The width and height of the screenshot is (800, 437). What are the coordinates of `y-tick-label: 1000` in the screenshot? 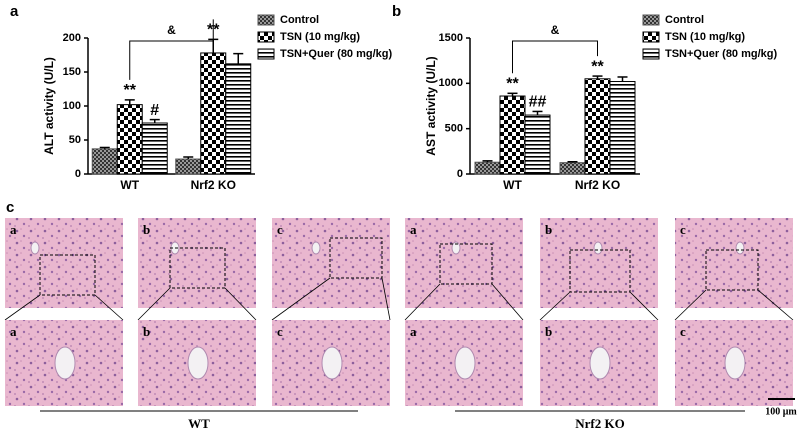 It's located at (451, 83).